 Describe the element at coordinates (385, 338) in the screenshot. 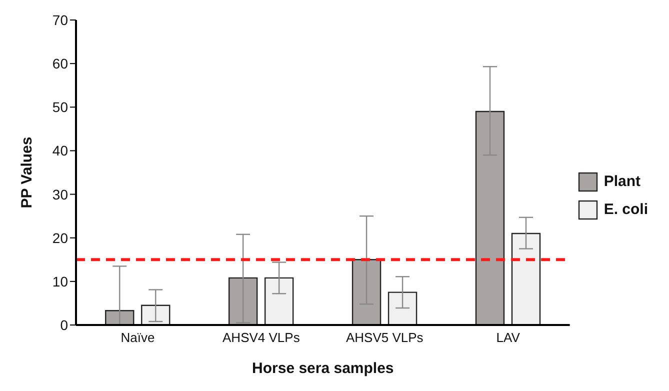

I see `x-tick-label: AHSV5 VLPs` at that location.